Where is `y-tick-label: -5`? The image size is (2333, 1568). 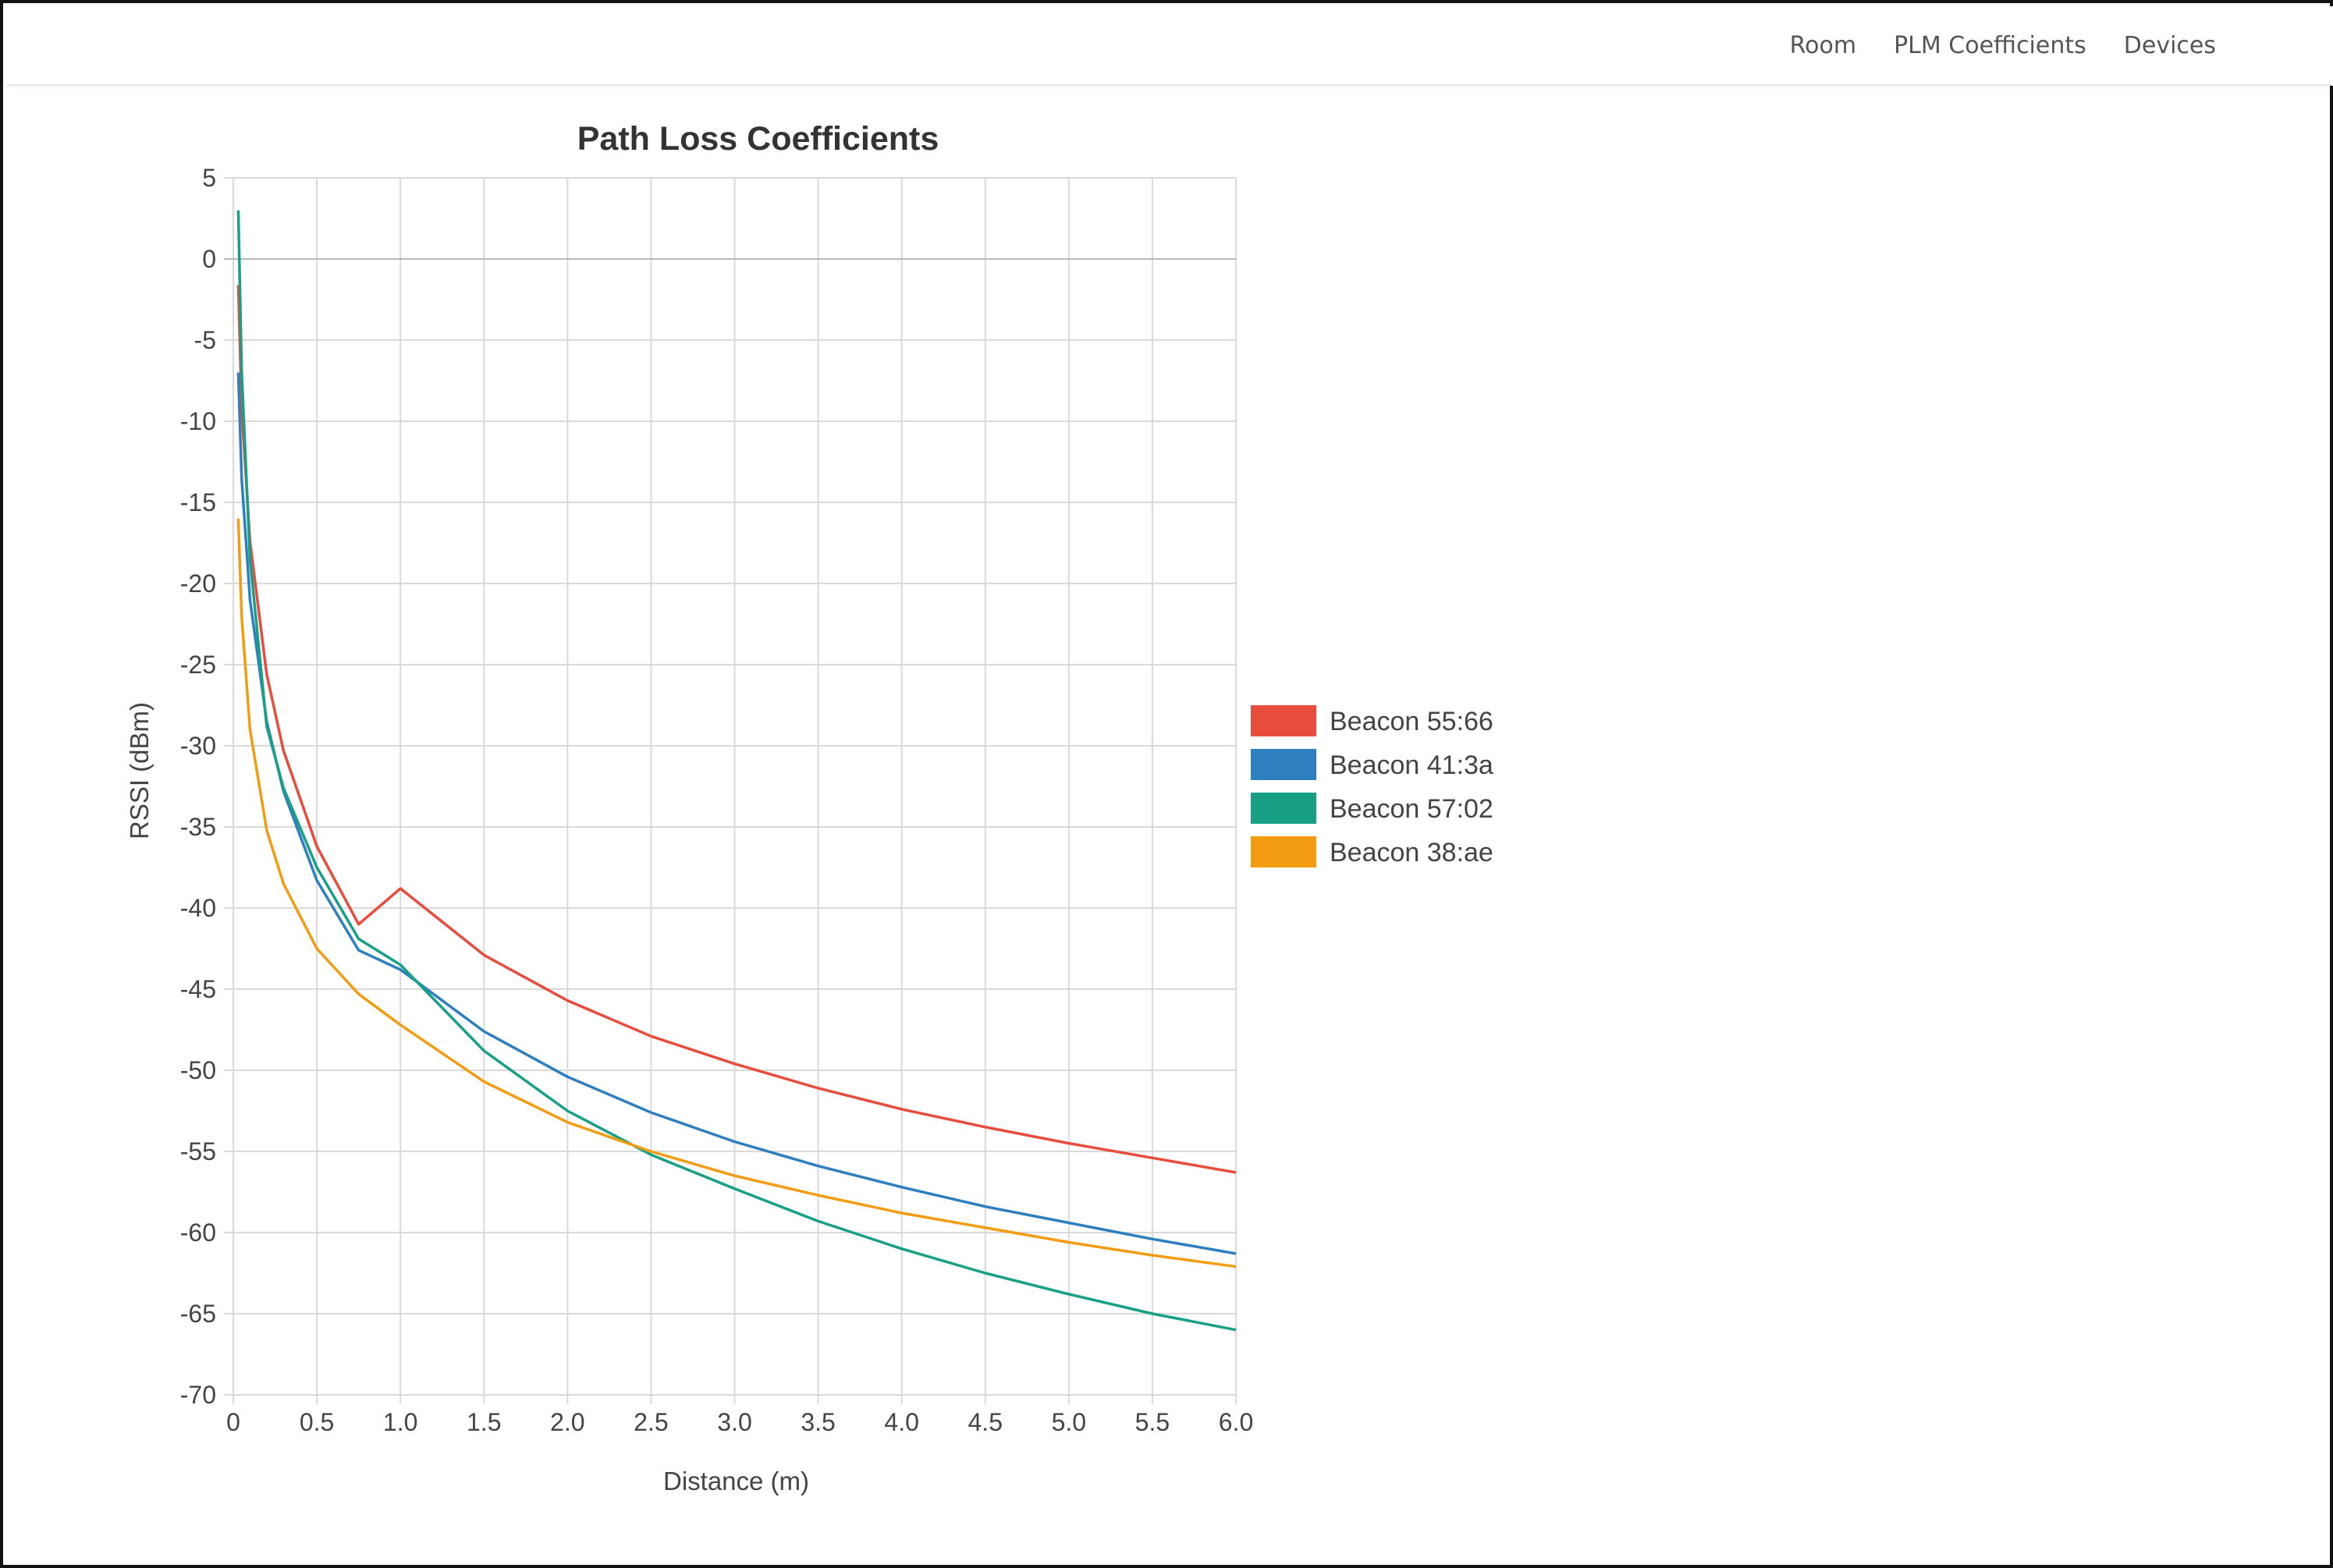
y-tick-label: -5 is located at coordinates (205, 340).